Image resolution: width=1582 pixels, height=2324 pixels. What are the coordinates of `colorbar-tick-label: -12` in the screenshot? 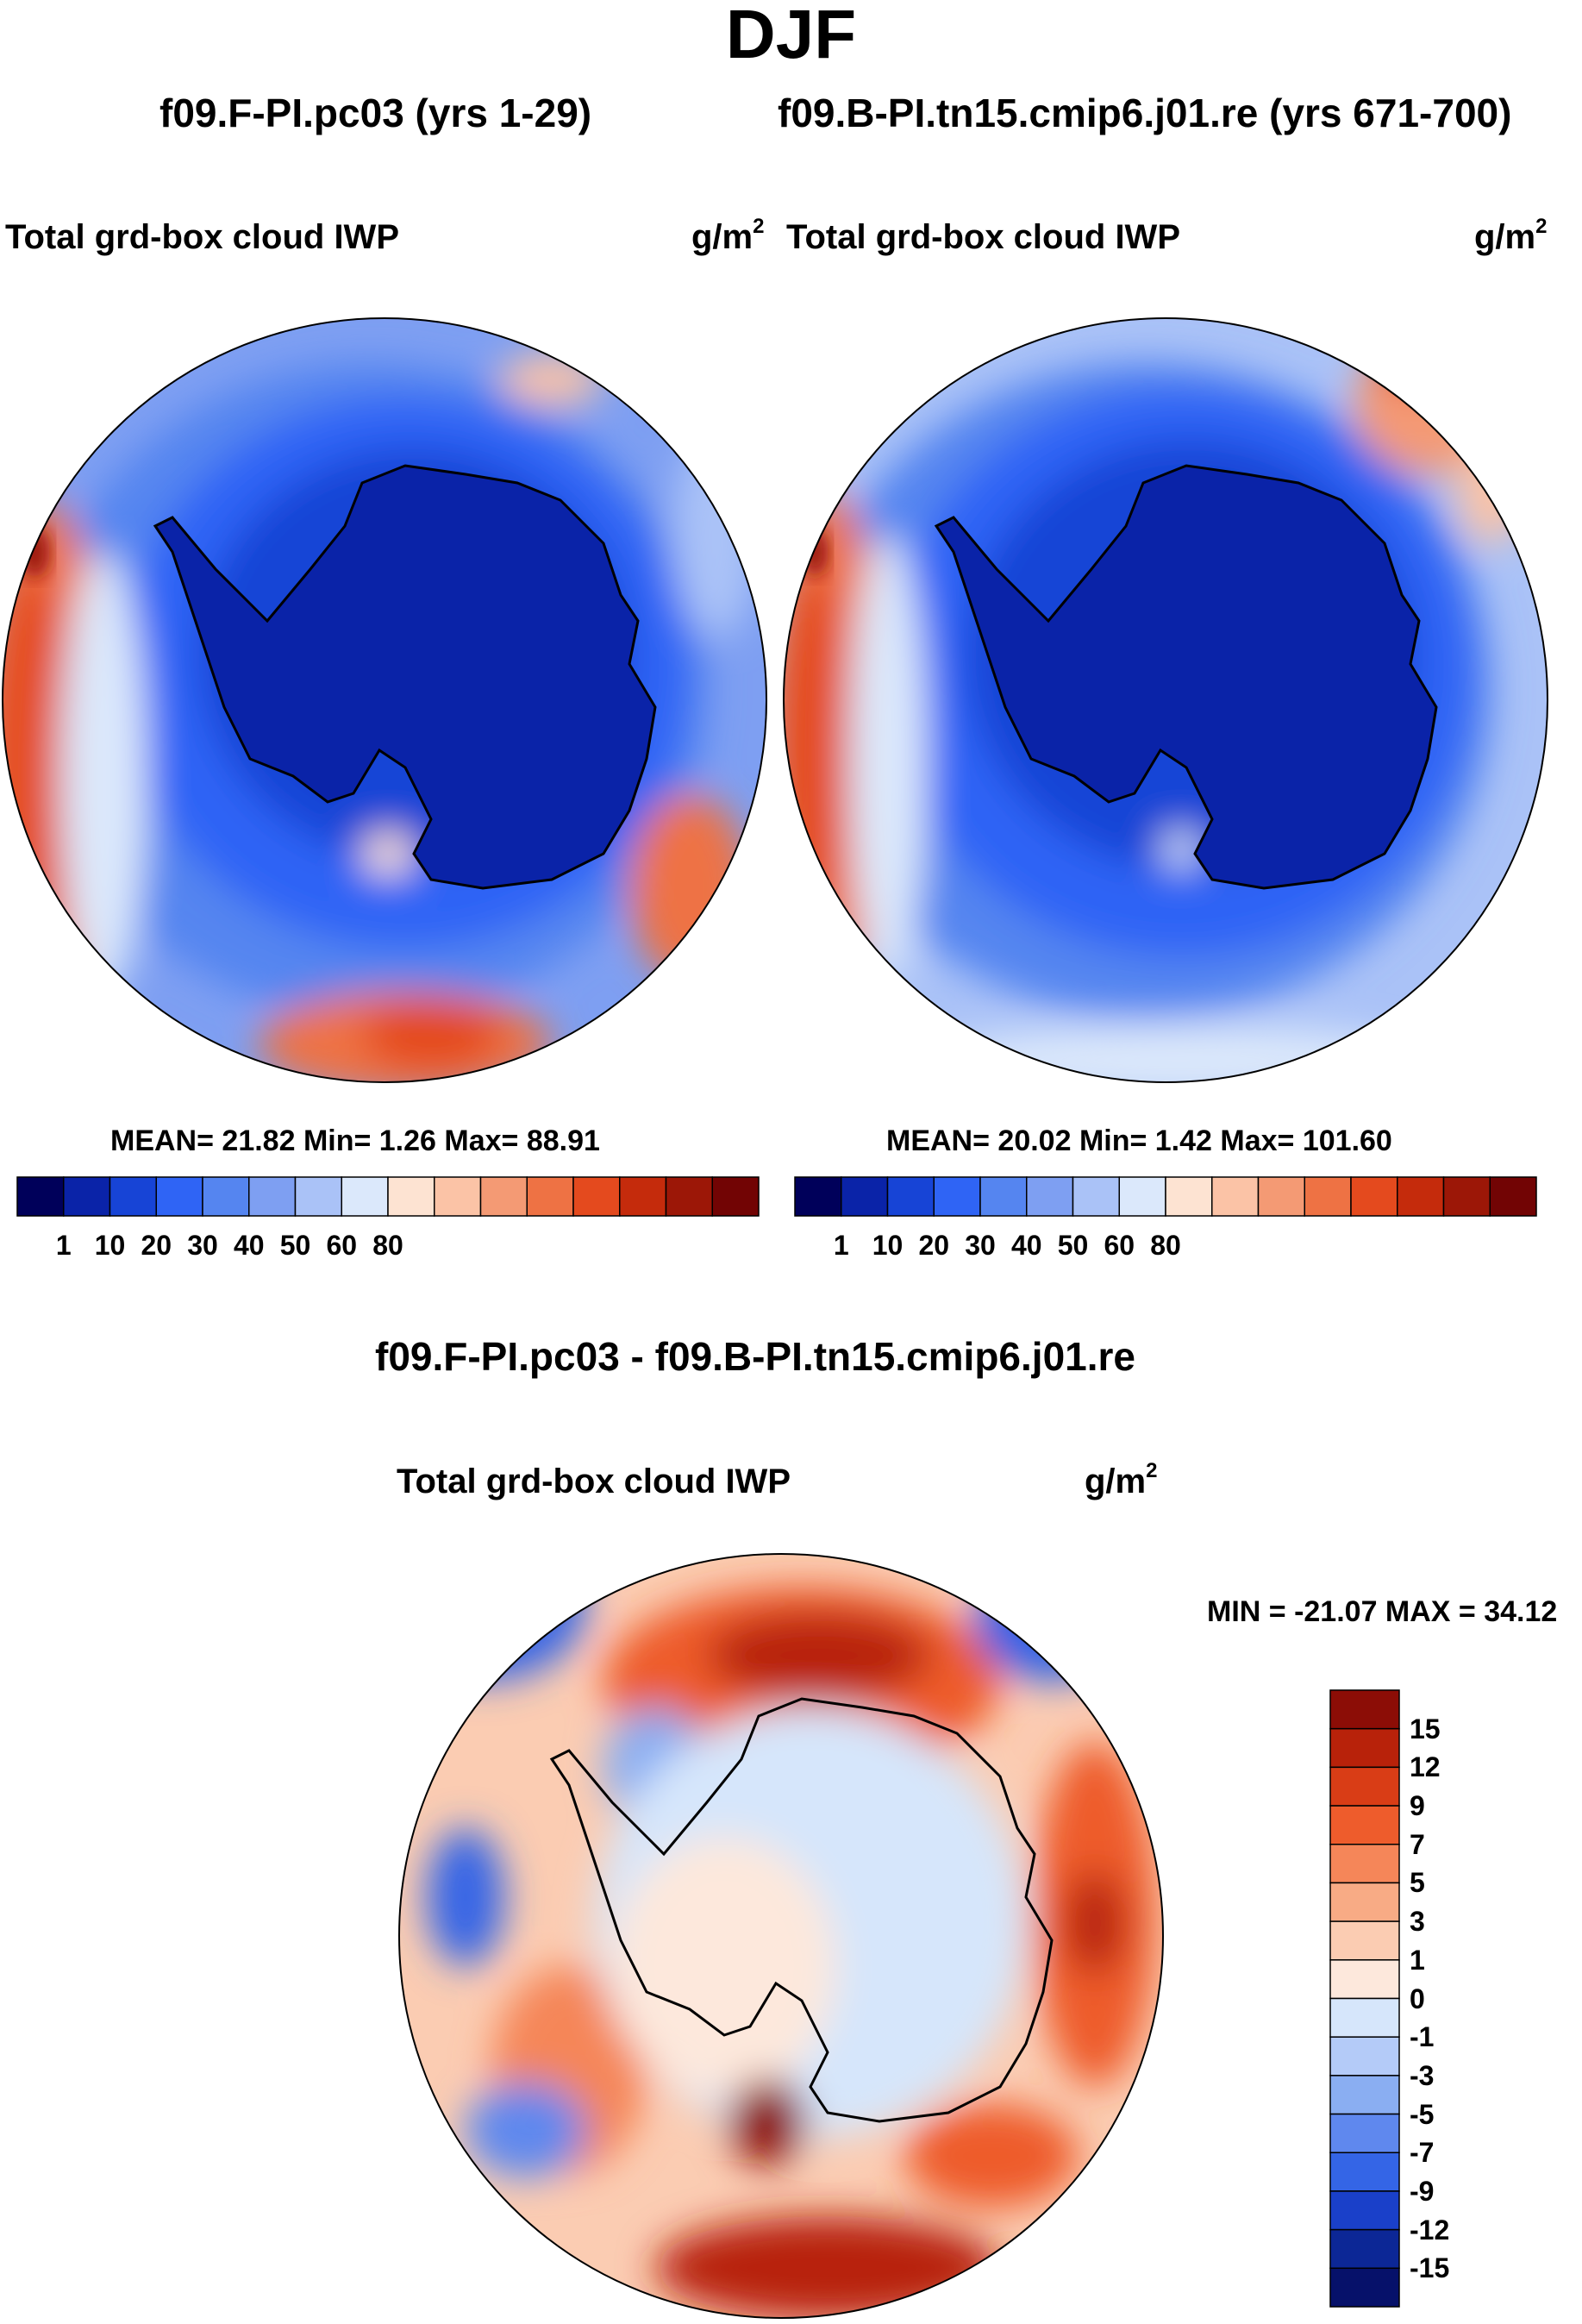 It's located at (1430, 2230).